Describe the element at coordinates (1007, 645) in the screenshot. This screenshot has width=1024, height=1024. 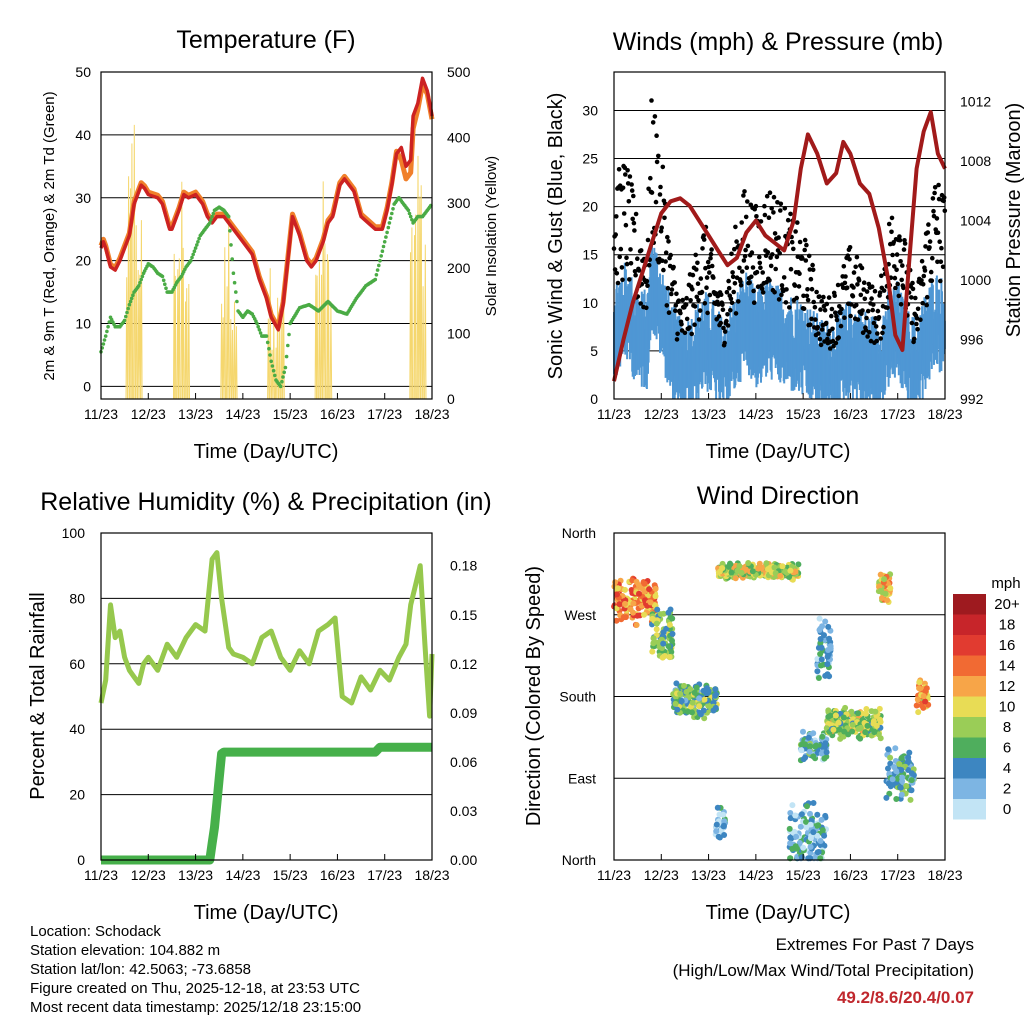
I see `legend-label: 16` at that location.